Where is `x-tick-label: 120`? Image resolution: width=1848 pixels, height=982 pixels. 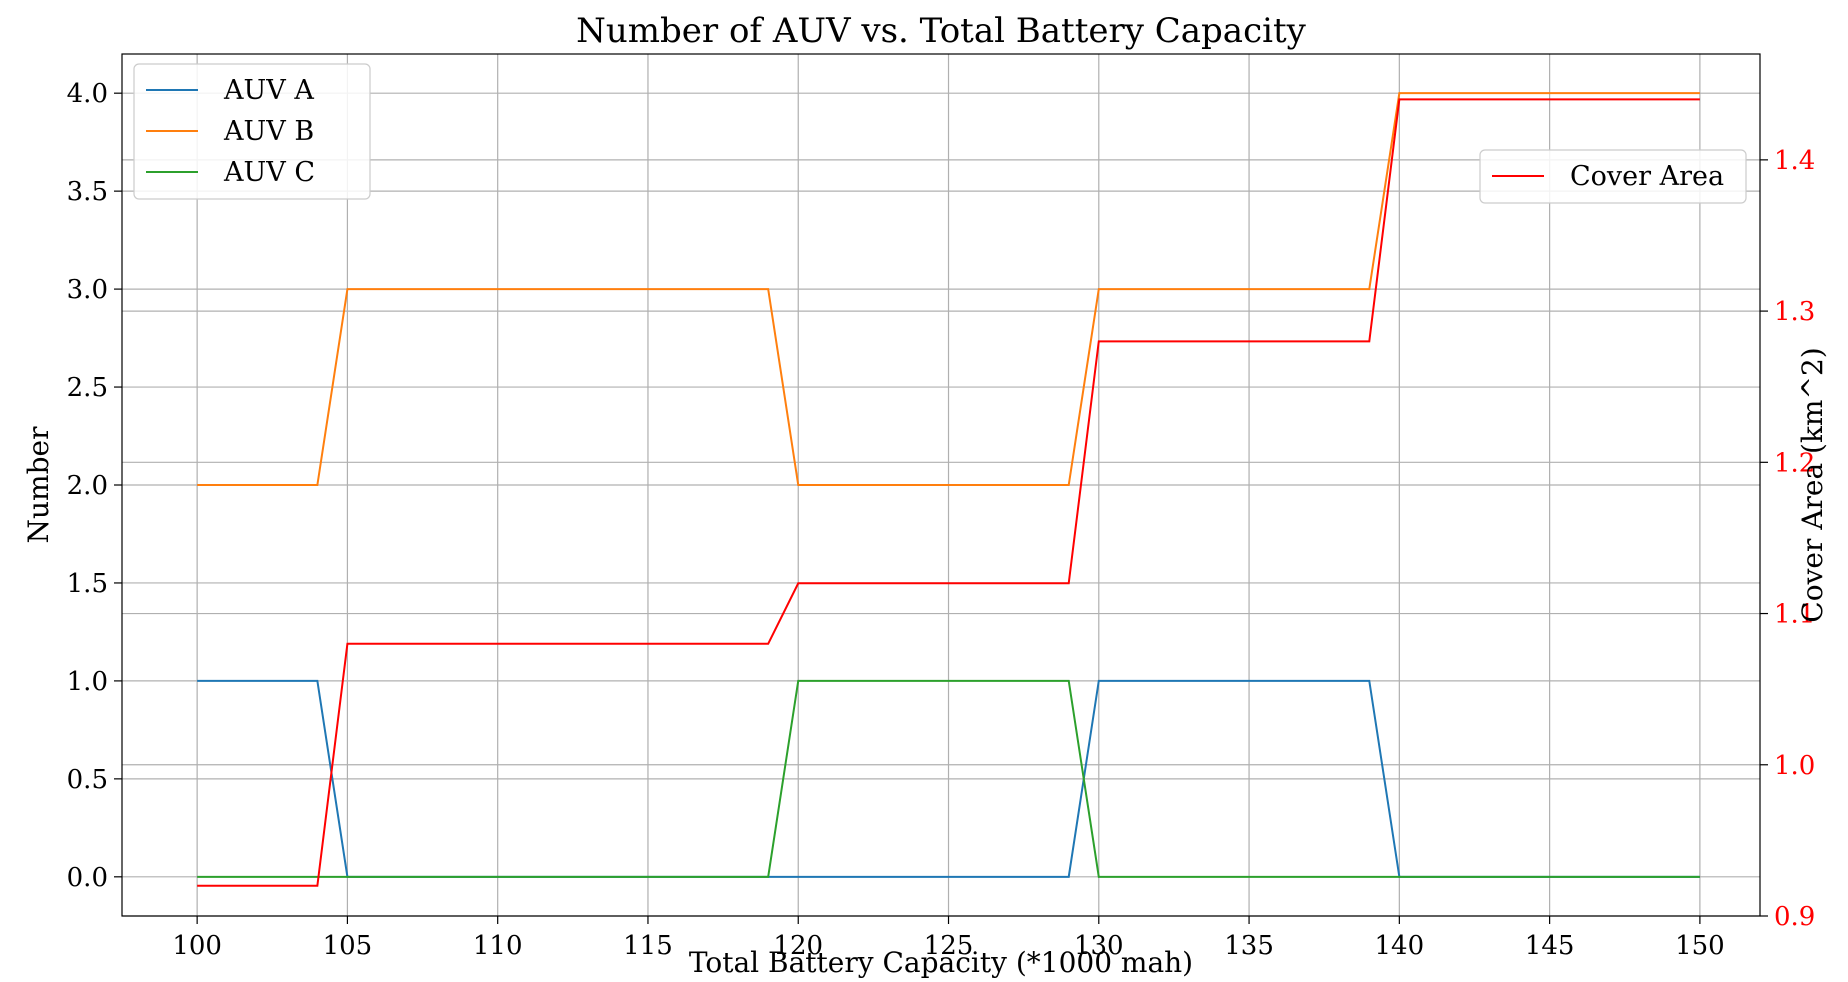
x-tick-label: 120 is located at coordinates (798, 946).